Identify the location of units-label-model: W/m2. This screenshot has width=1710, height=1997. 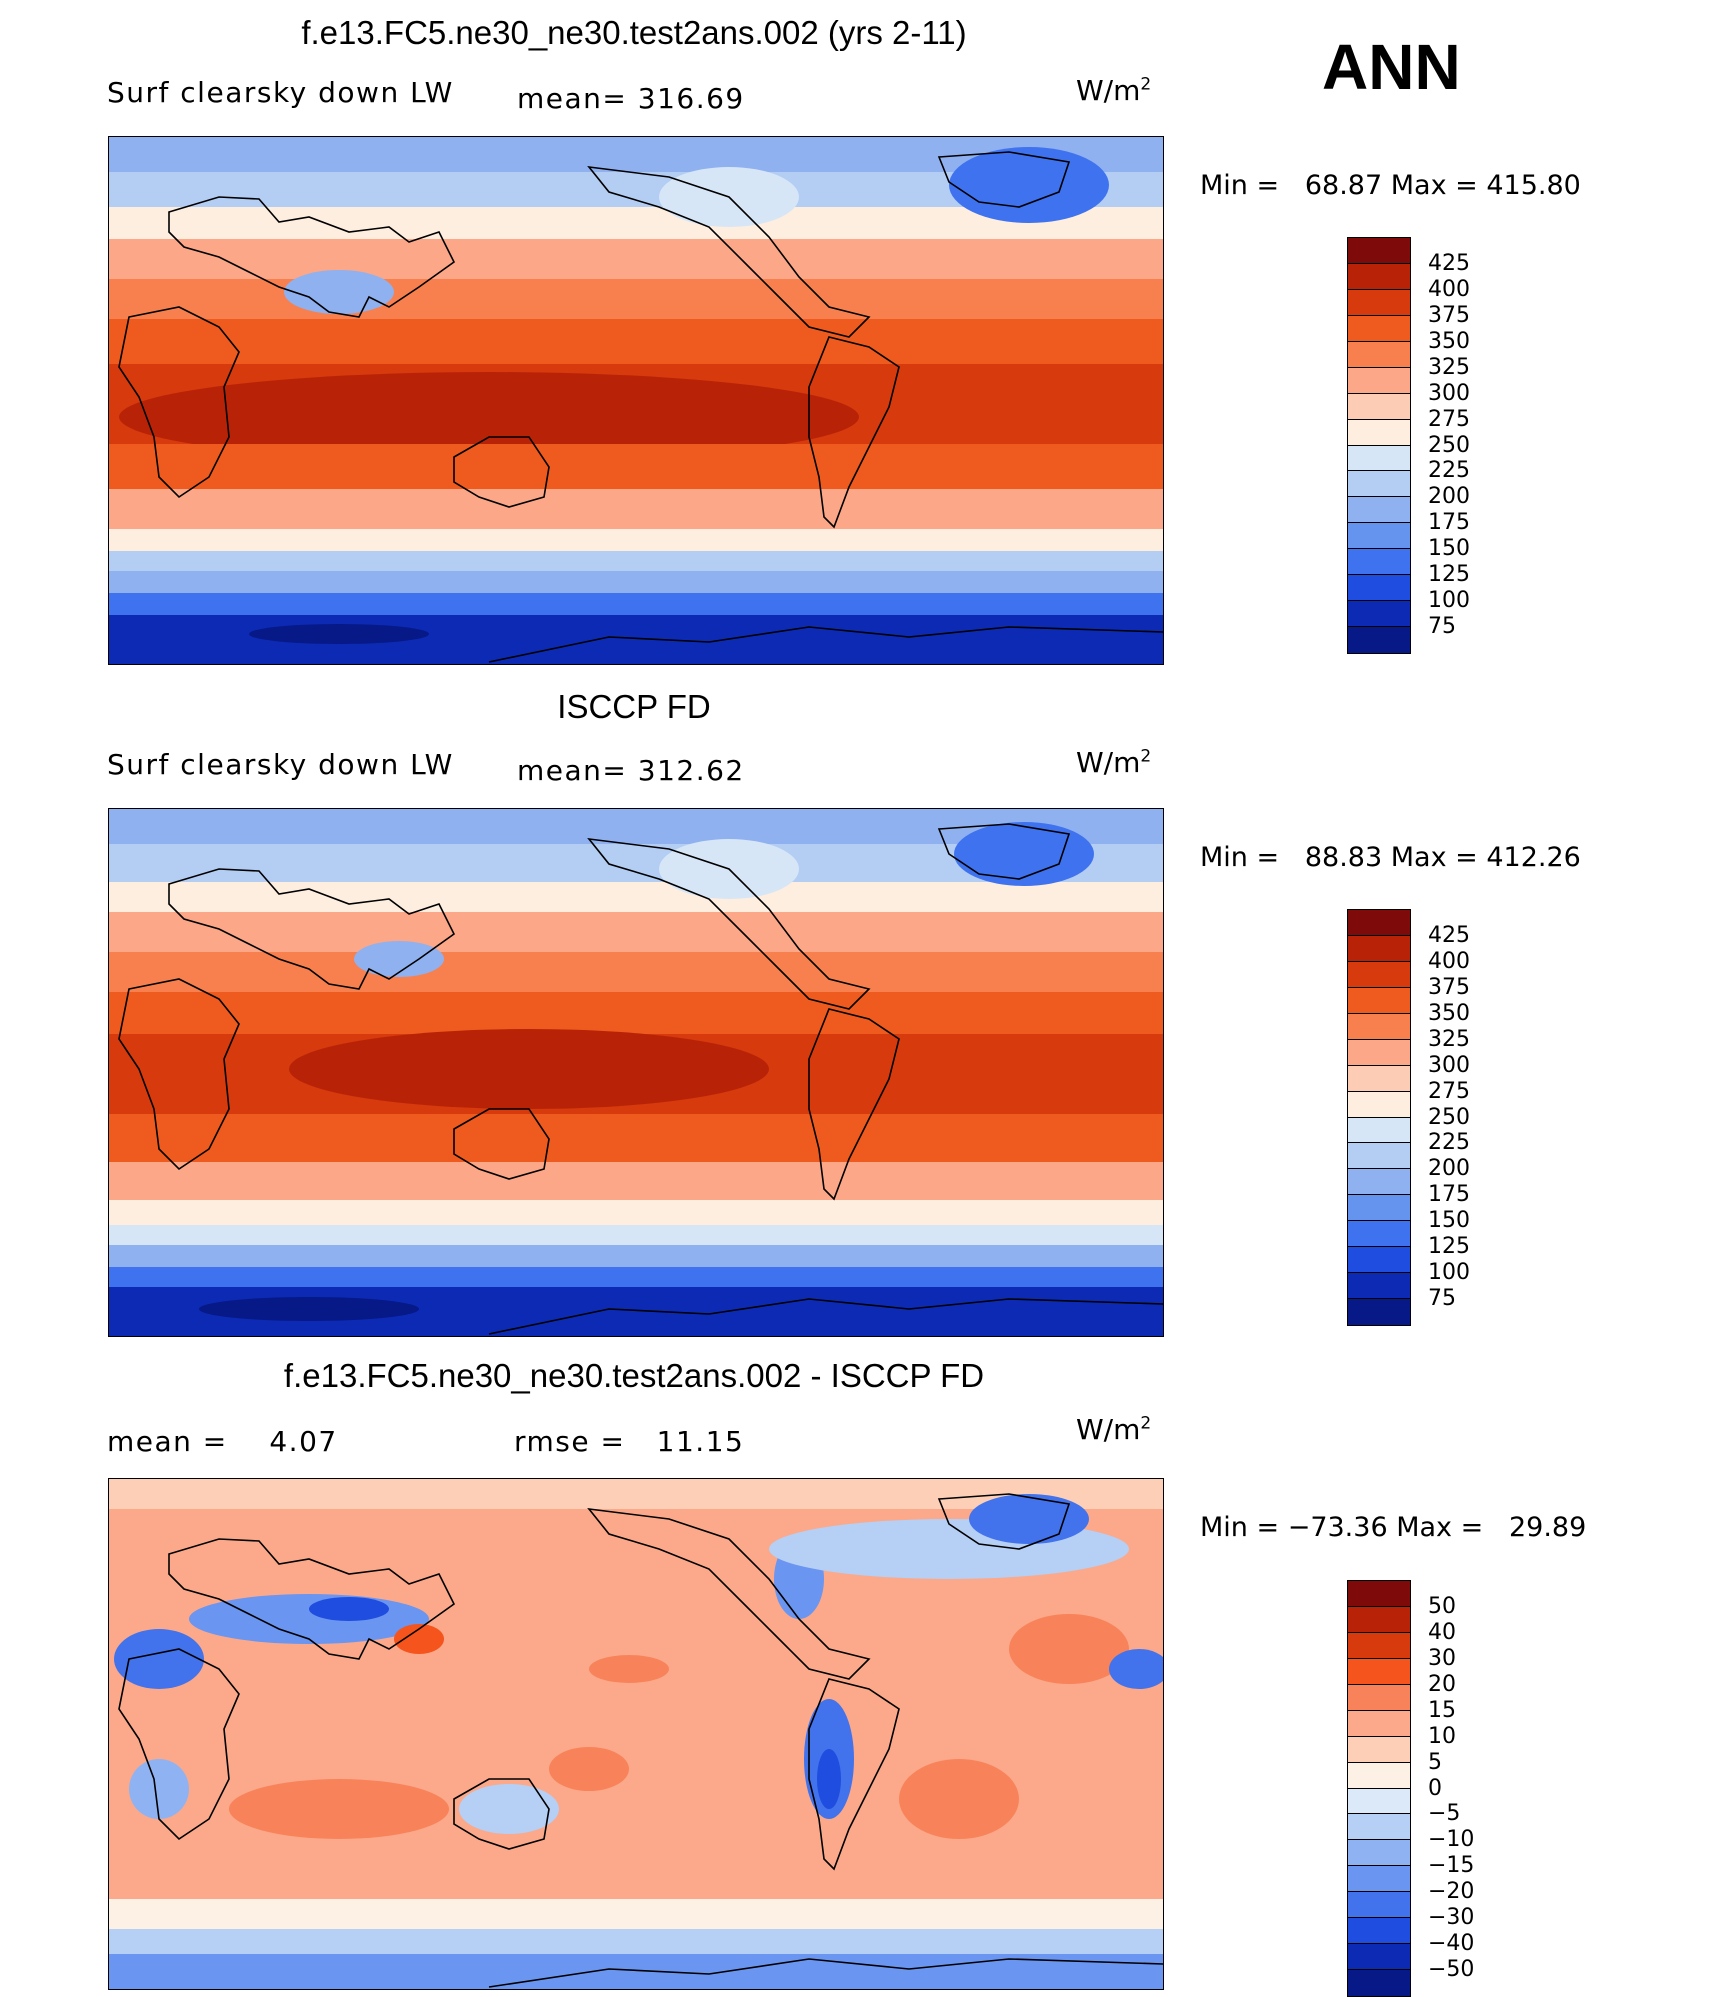
(1114, 90).